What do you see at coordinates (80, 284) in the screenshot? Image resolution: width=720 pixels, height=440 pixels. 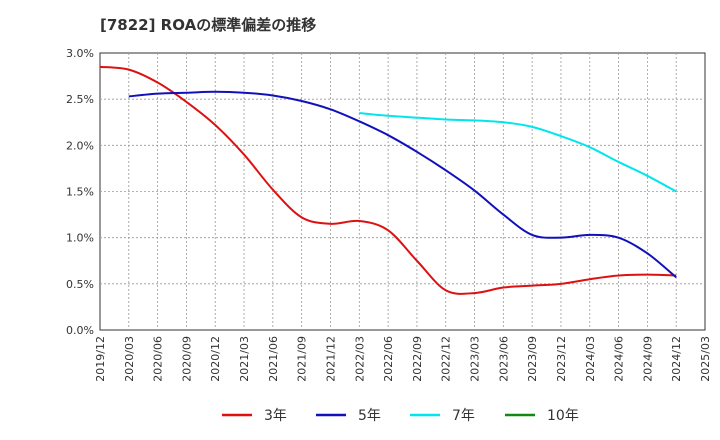 I see `y-tick-label: 0.5%` at bounding box center [80, 284].